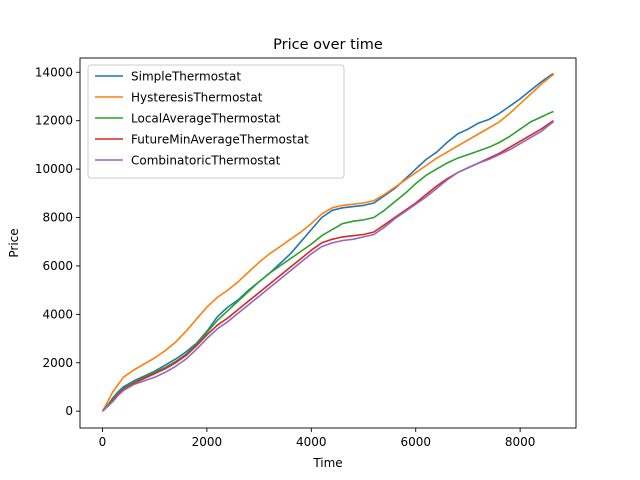 The height and width of the screenshot is (480, 640). Describe the element at coordinates (415, 442) in the screenshot. I see `x-tick-label-3: 6000` at that location.